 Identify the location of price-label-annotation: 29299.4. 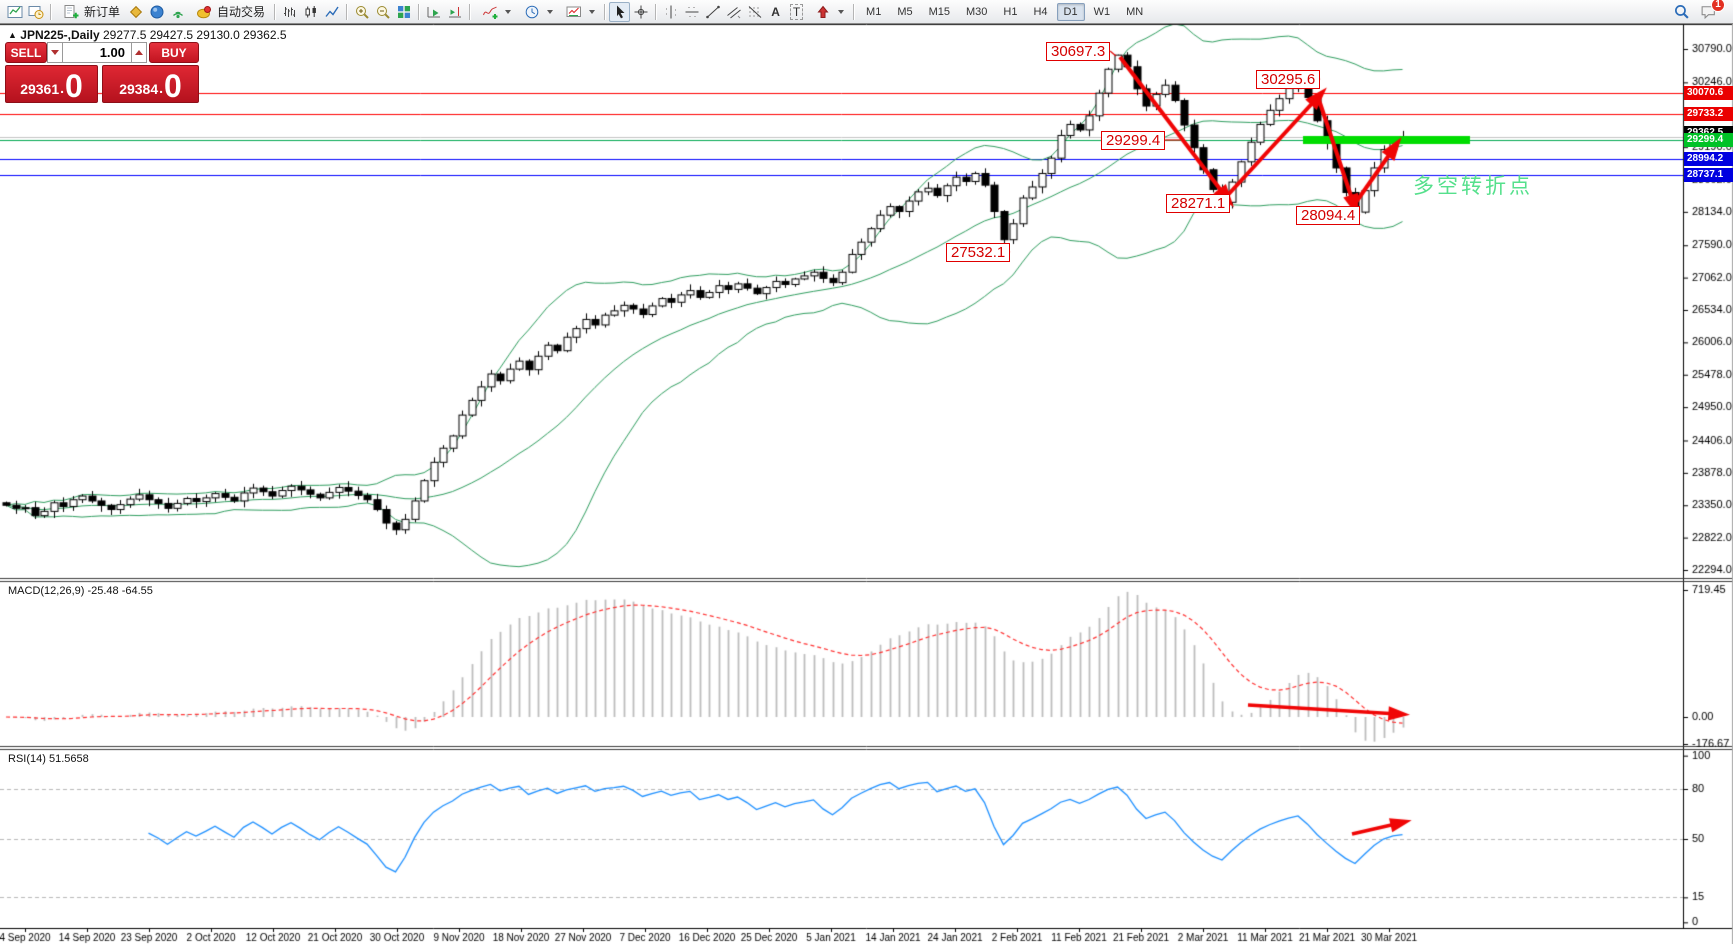
(1133, 140).